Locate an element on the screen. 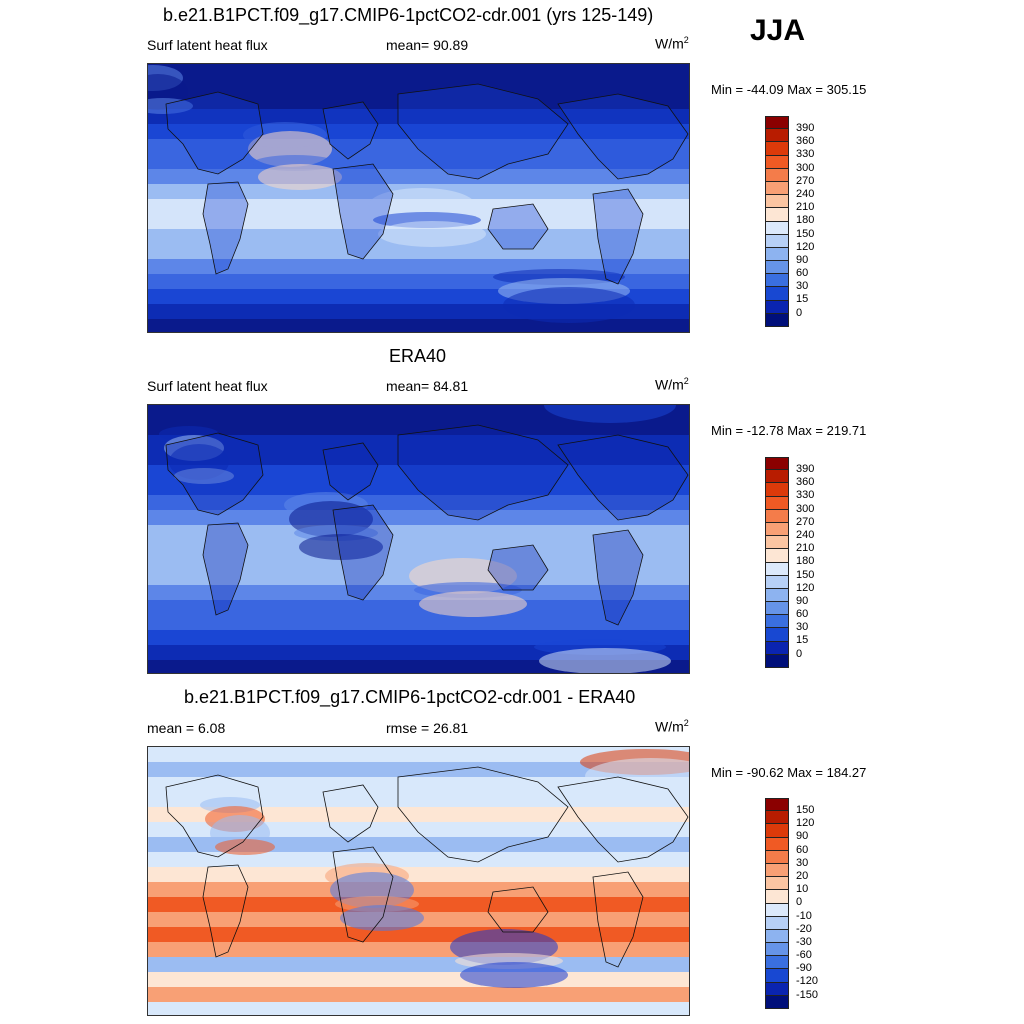  panel-1-colorbar is located at coordinates (777, 221).